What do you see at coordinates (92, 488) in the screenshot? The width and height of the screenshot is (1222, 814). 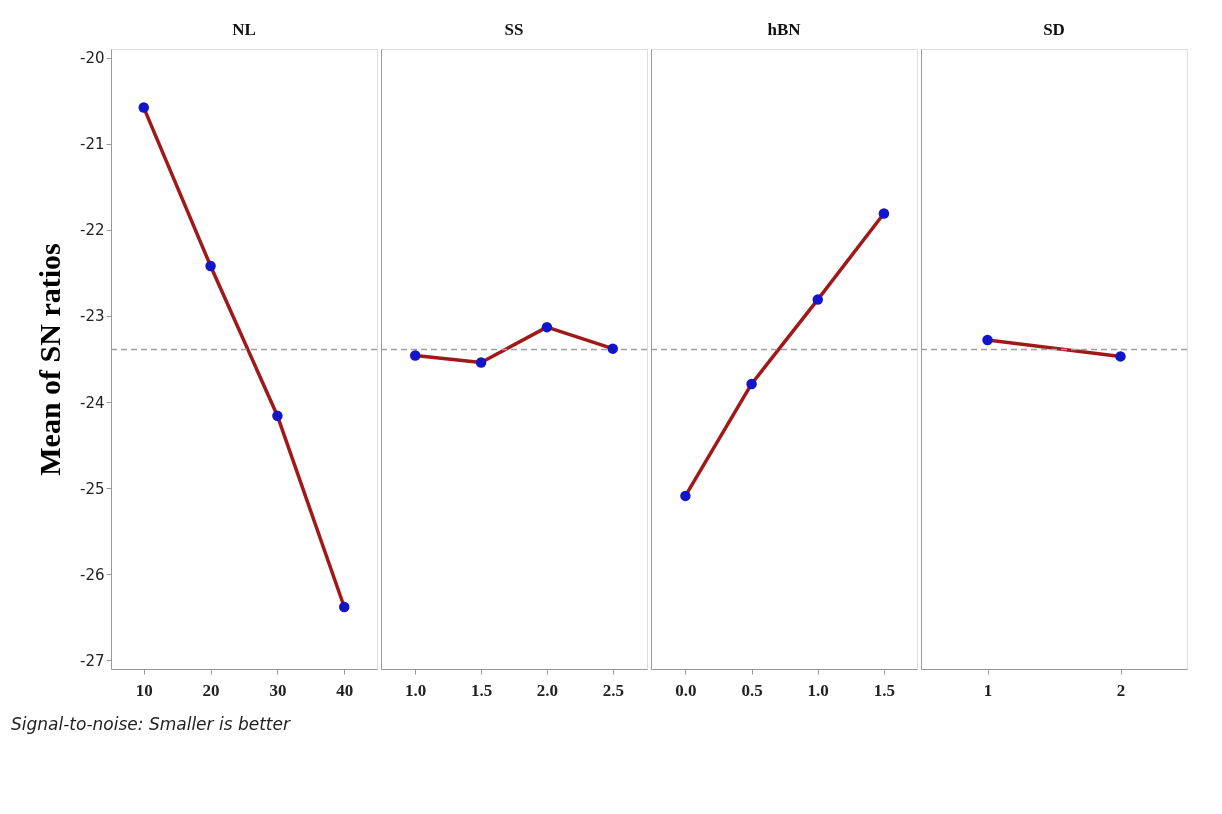 I see `y-tick-label: -25` at bounding box center [92, 488].